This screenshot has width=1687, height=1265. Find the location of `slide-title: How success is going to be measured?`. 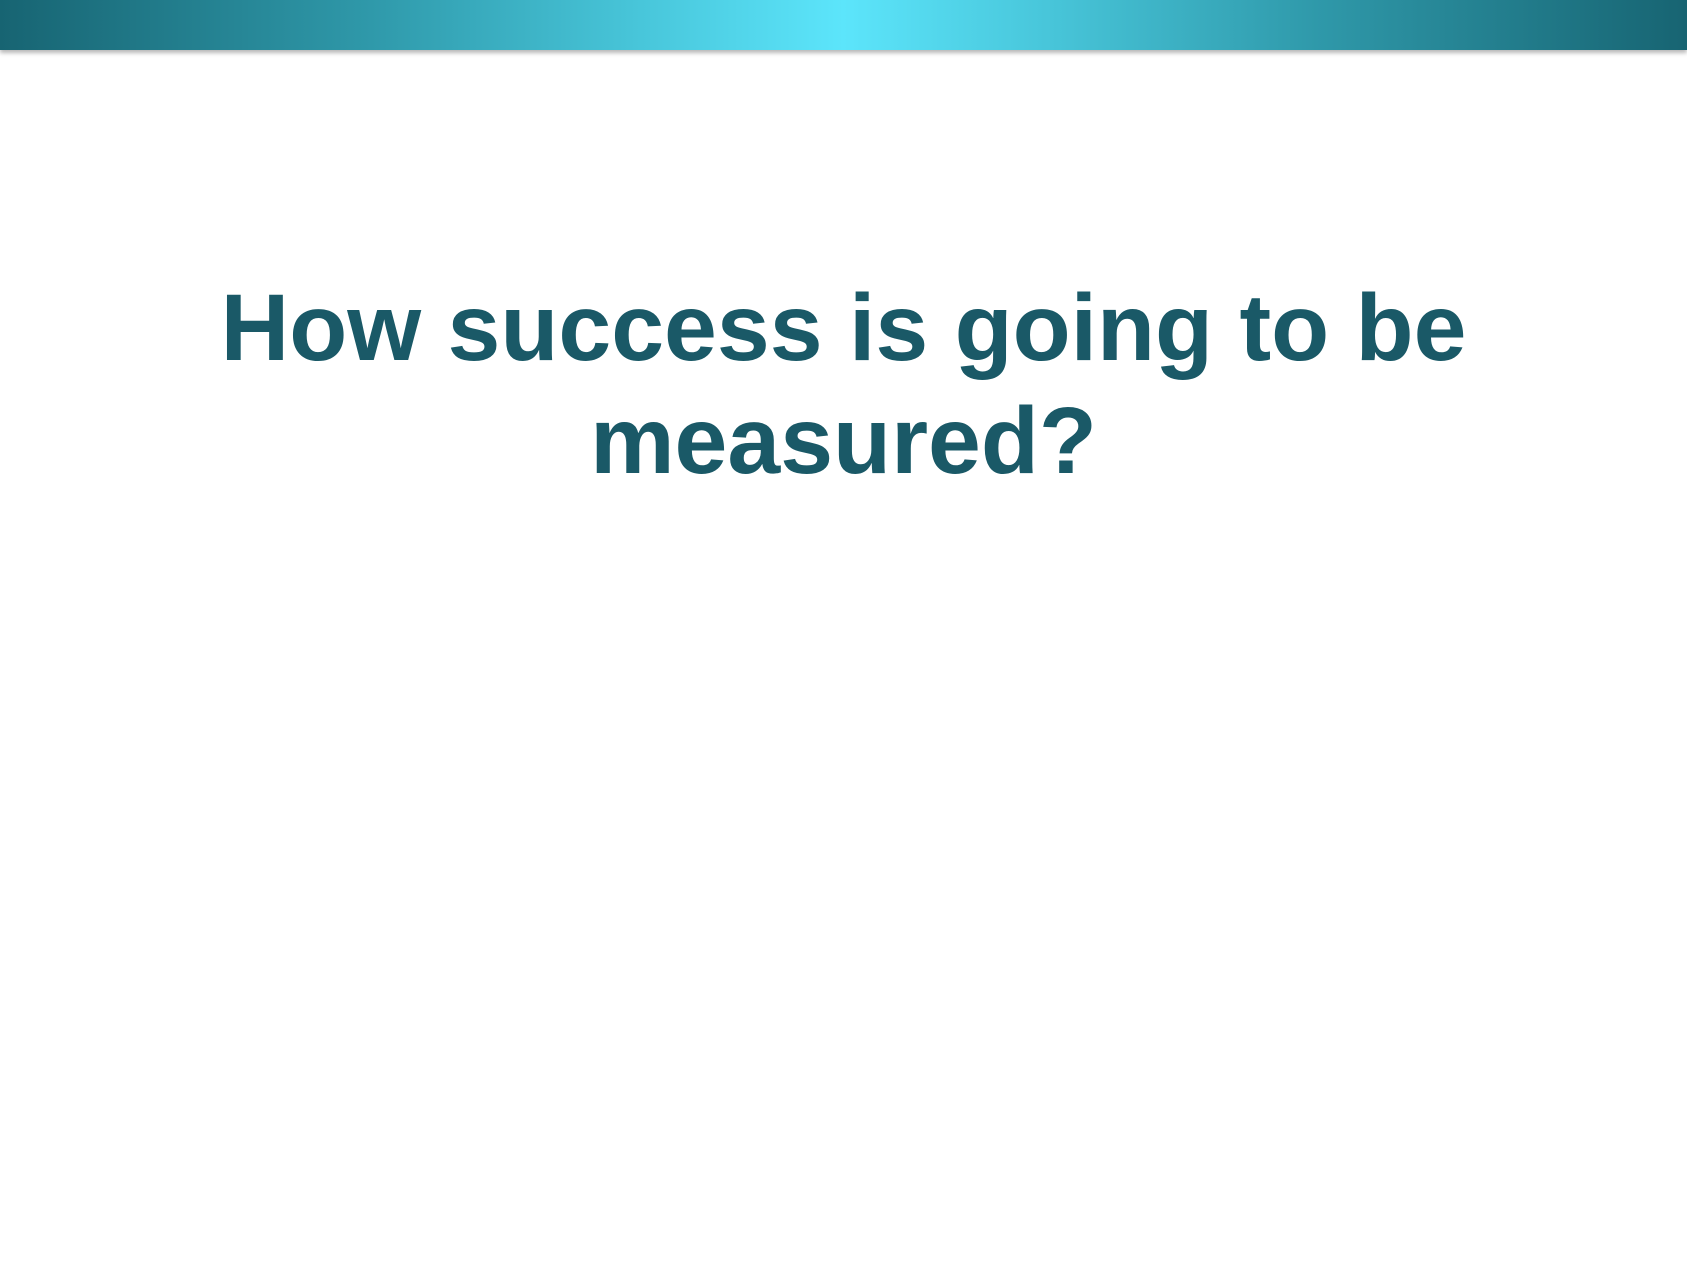

slide-title: How success is going to be measured? is located at coordinates (843, 384).